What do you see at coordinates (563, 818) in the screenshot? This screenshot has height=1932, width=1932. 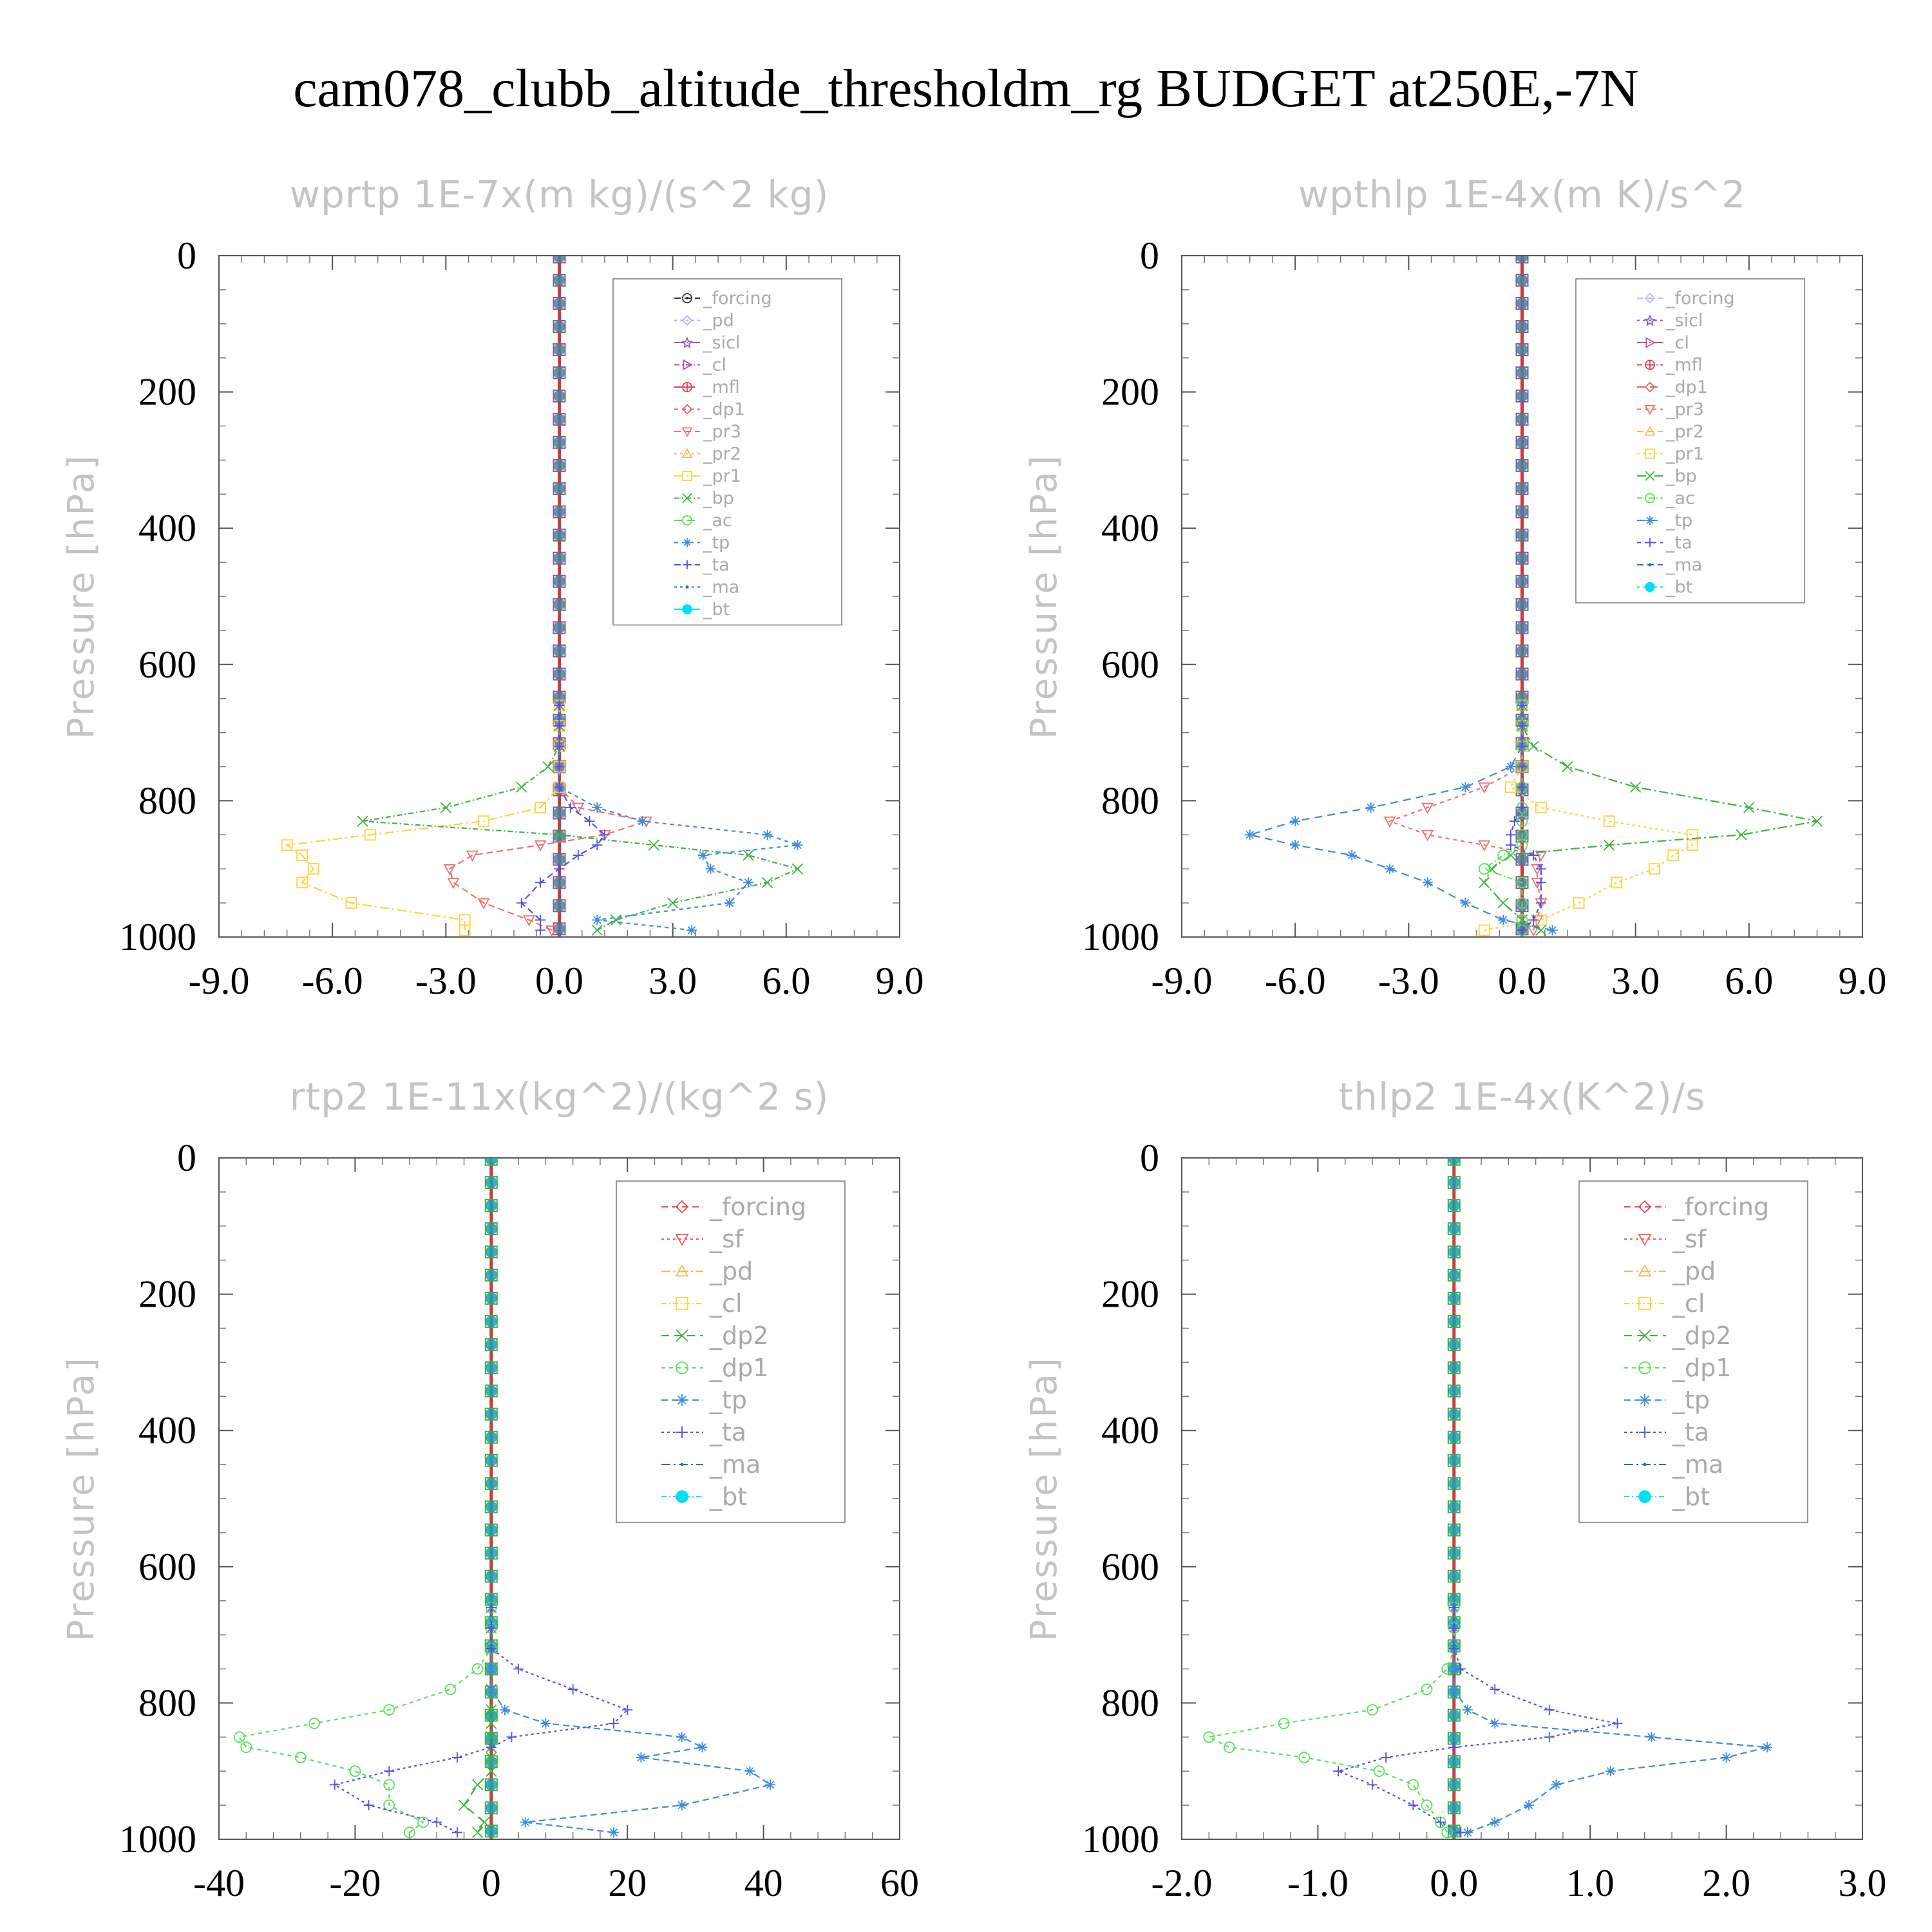 I see `series-ta` at bounding box center [563, 818].